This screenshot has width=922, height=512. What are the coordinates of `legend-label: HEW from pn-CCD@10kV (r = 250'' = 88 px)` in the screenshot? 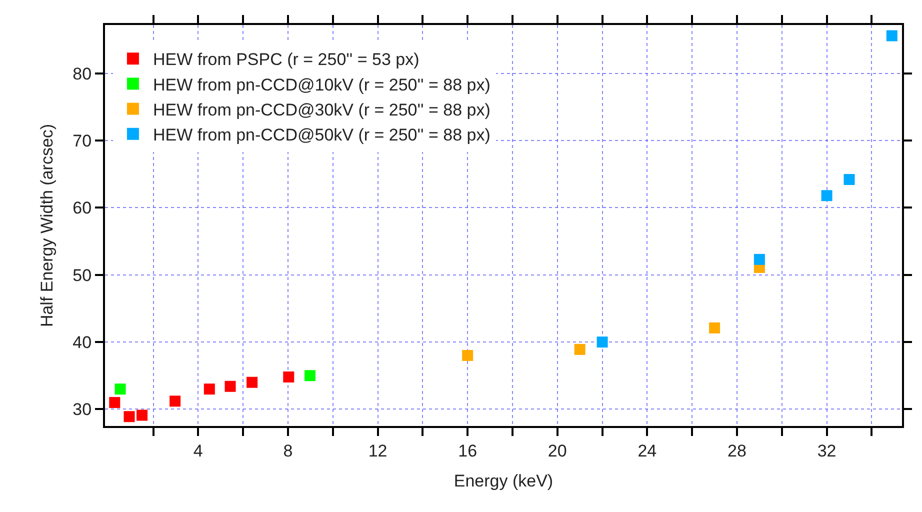 It's located at (321, 84).